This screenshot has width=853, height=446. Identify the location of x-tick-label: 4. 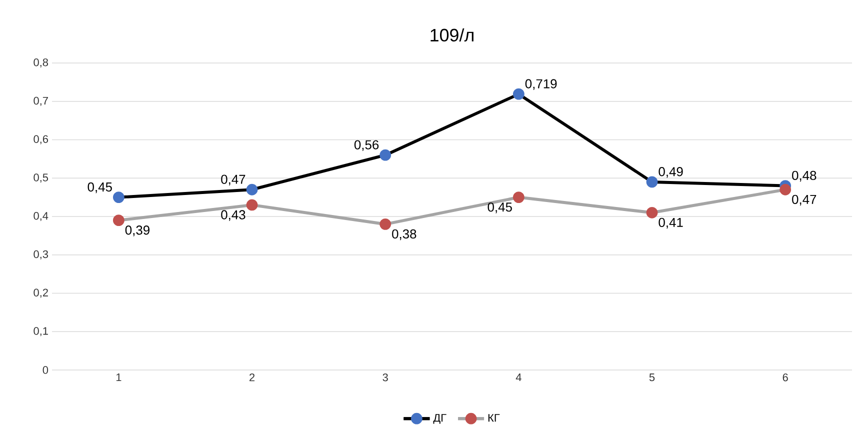
(519, 378).